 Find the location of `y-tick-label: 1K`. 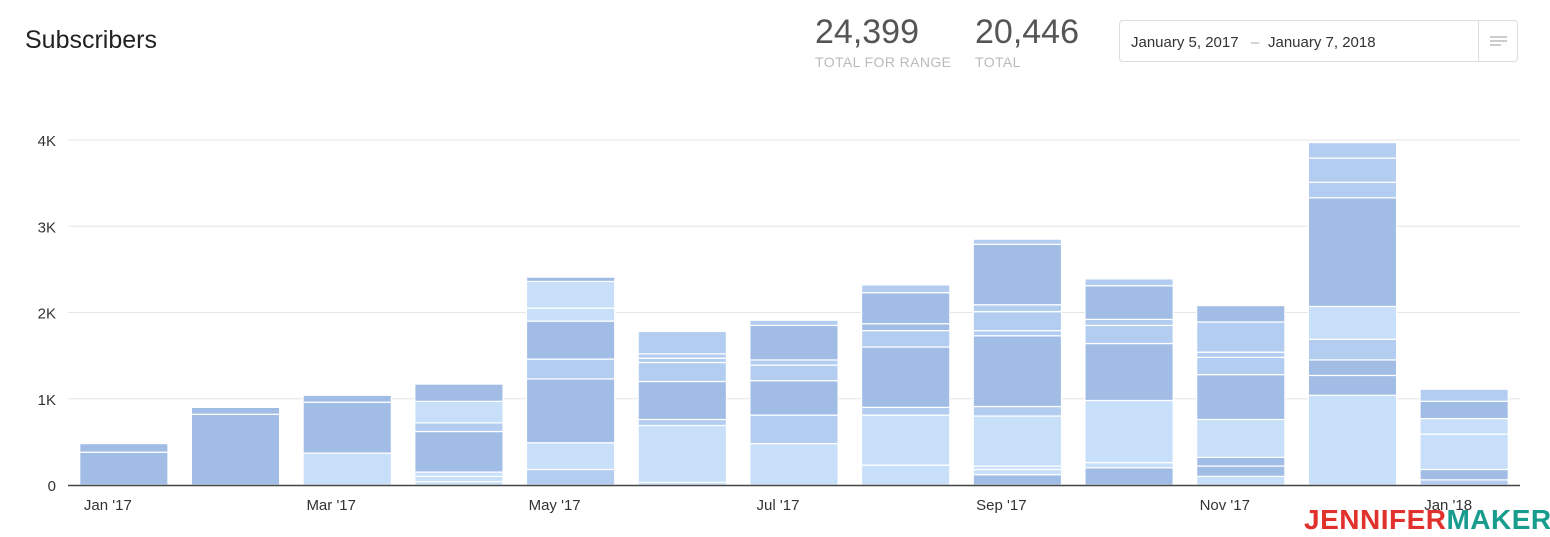

y-tick-label: 1K is located at coordinates (47, 400).